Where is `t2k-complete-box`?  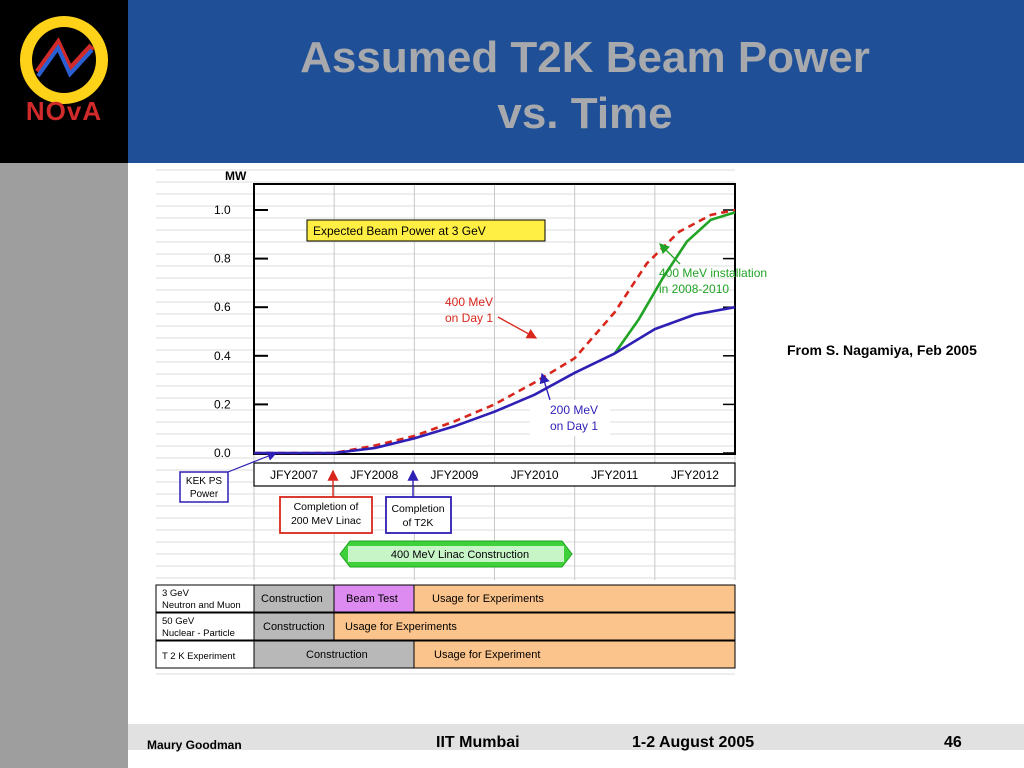 t2k-complete-box is located at coordinates (418, 515).